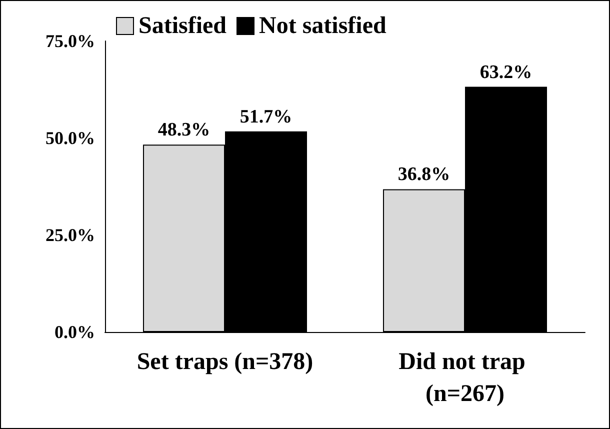  I want to click on data-label: 36.8%, so click(424, 175).